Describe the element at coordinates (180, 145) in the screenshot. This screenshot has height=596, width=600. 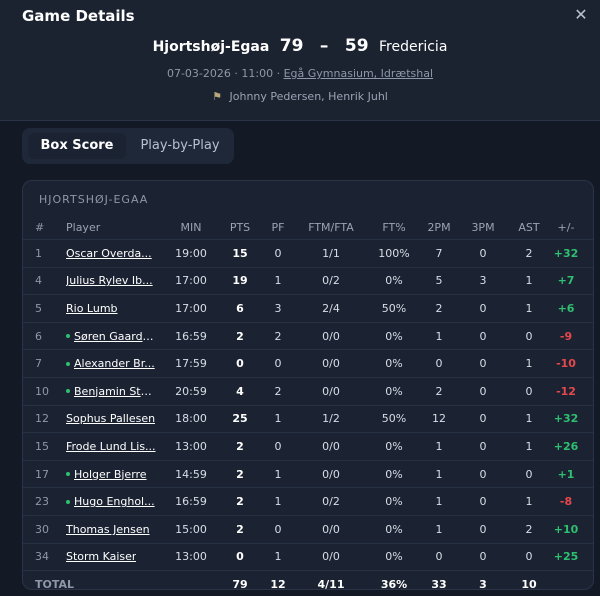
I see `tab-play-by-play: Play-by-Play` at that location.